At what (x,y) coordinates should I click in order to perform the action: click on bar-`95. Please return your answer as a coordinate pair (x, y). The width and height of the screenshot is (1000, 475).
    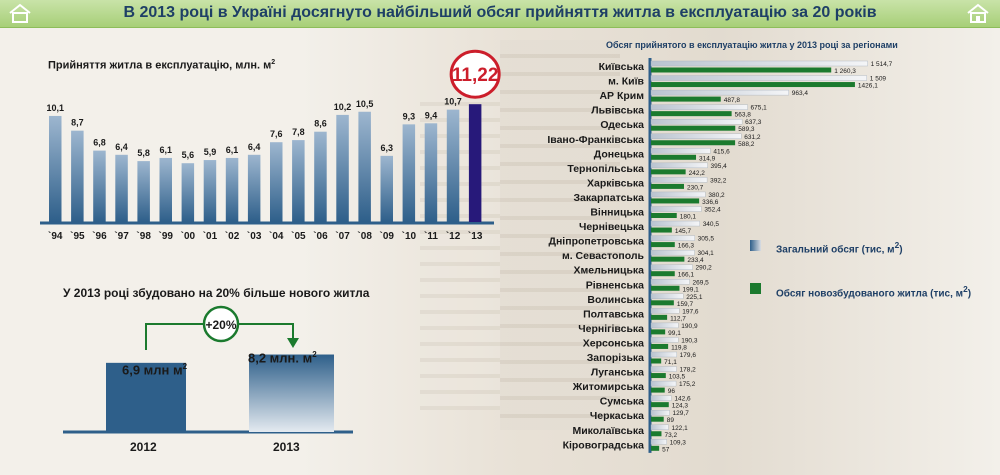
    Looking at the image, I should click on (77, 176).